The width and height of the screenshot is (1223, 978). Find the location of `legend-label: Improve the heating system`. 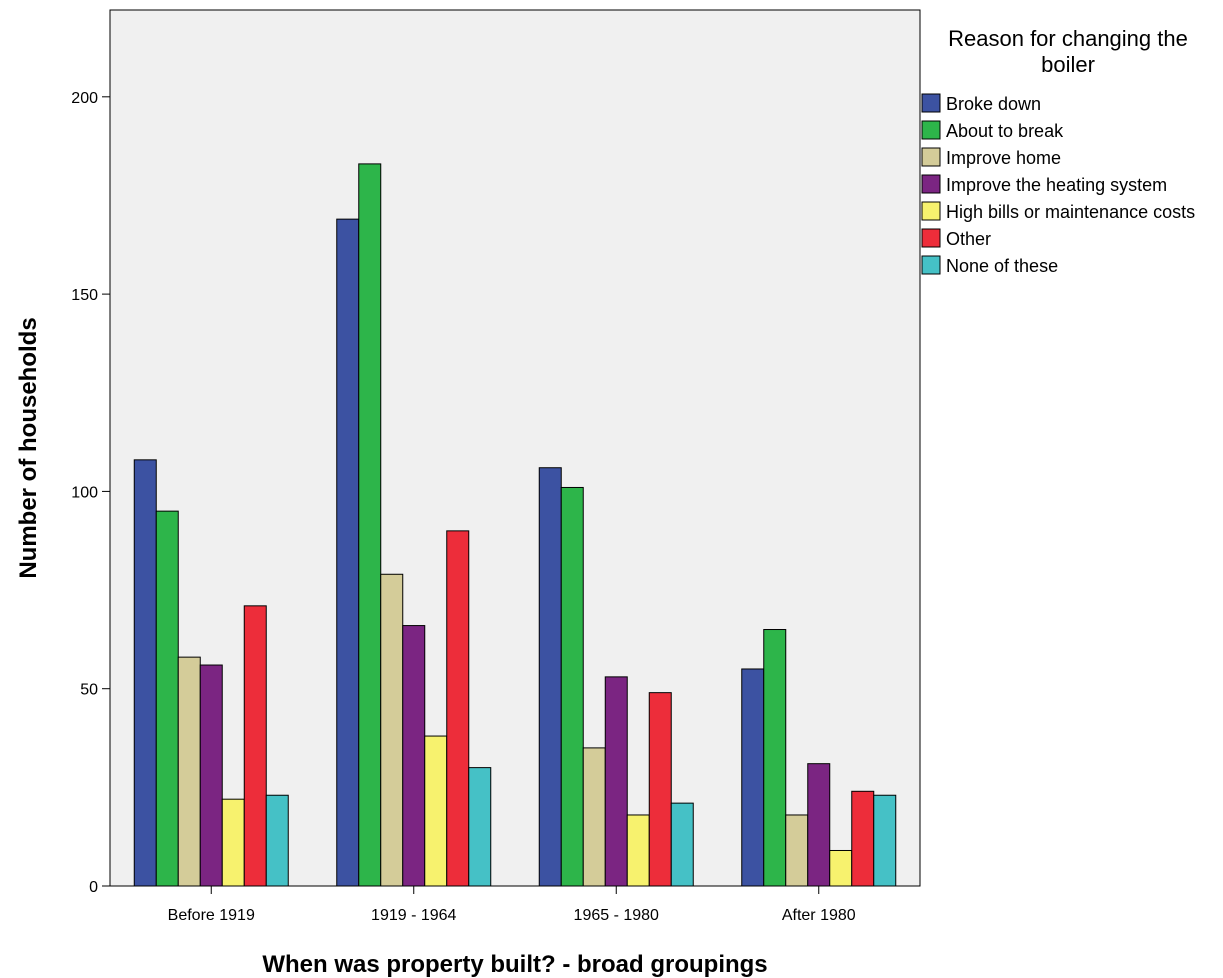

legend-label: Improve the heating system is located at coordinates (1056, 185).